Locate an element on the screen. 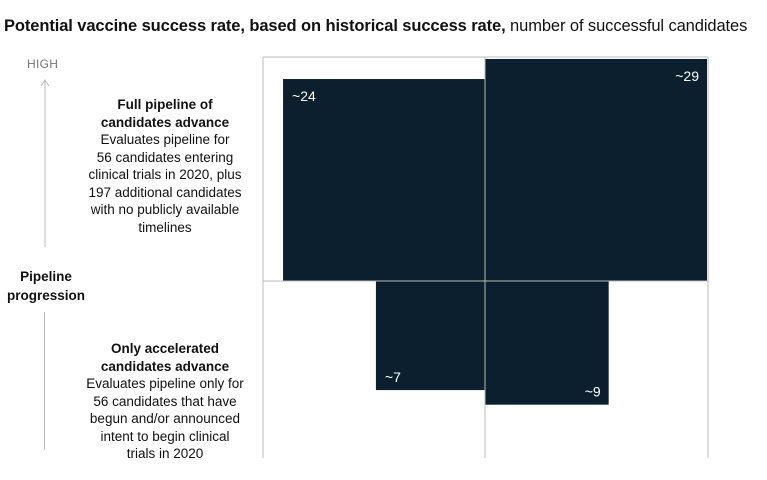  row-heading-line1: Full pipeline of is located at coordinates (165, 104).